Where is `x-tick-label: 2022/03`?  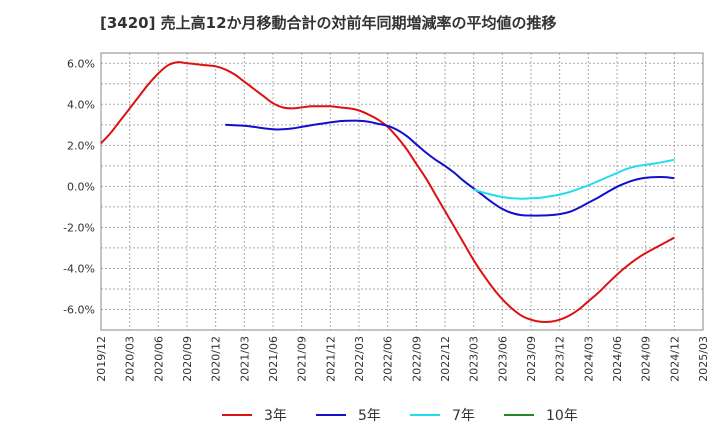 x-tick-label: 2022/03 is located at coordinates (359, 359).